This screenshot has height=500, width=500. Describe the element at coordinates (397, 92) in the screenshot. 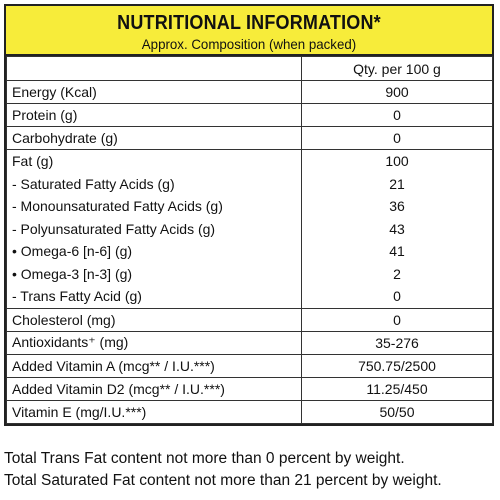

I see `row-value: 900` at that location.